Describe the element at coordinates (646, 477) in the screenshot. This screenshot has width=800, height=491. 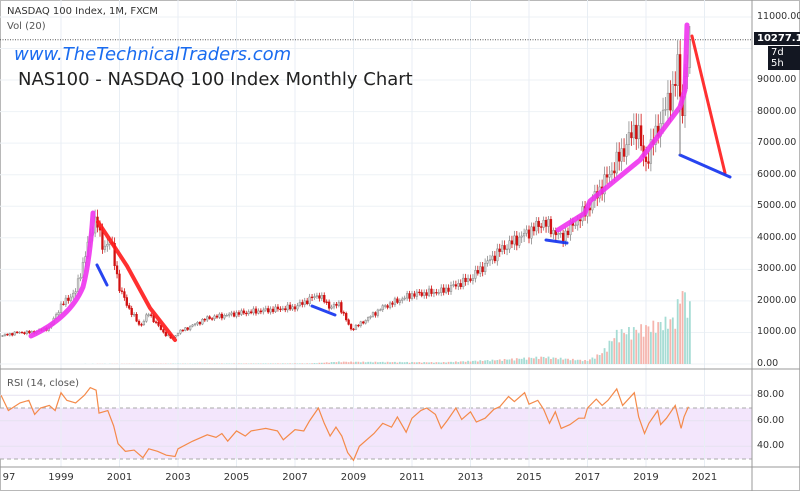
I see `time-tick-label: 2019` at that location.